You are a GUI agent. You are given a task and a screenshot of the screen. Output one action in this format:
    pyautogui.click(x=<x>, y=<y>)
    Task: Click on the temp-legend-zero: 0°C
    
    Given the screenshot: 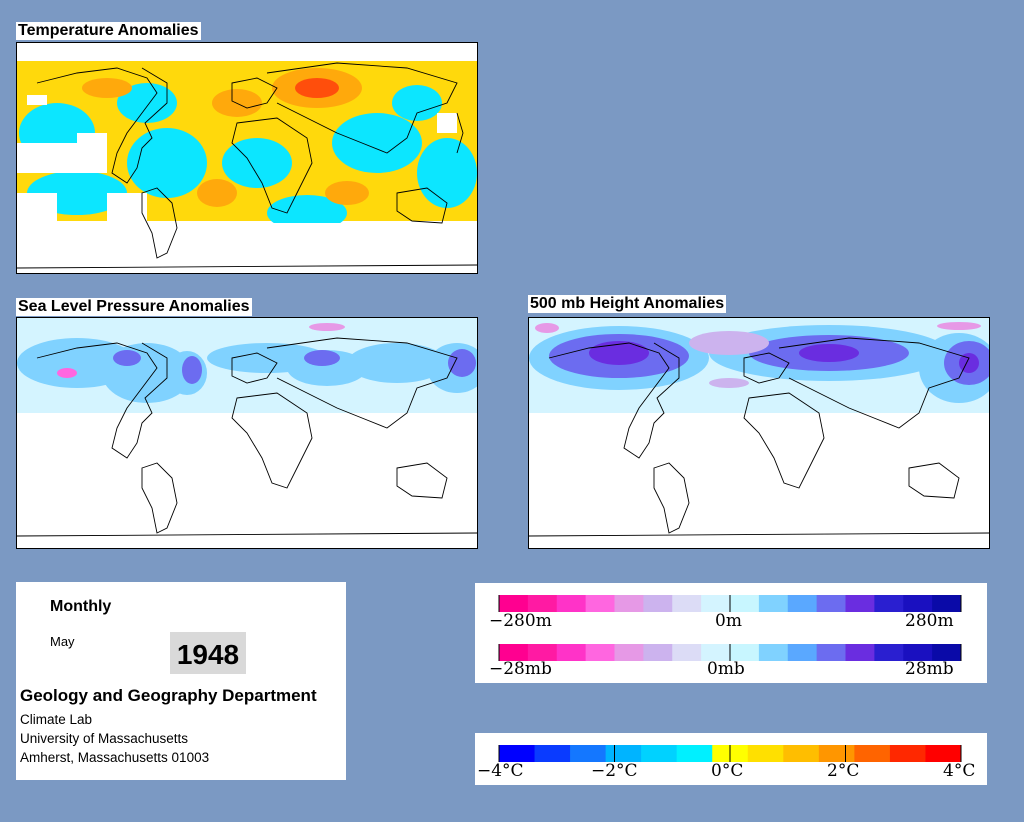 What is the action you would take?
    pyautogui.click(x=727, y=771)
    